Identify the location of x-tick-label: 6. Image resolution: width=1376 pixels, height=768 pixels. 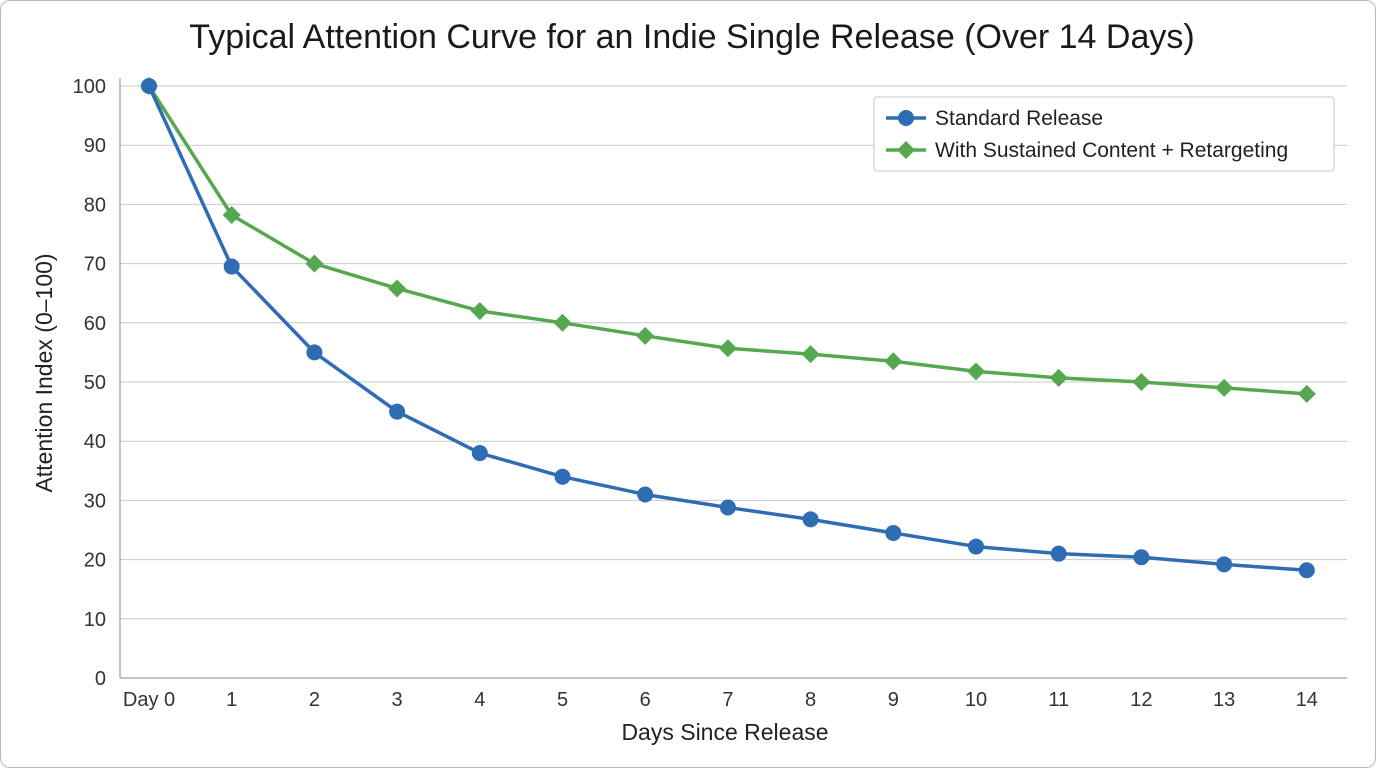
(645, 700).